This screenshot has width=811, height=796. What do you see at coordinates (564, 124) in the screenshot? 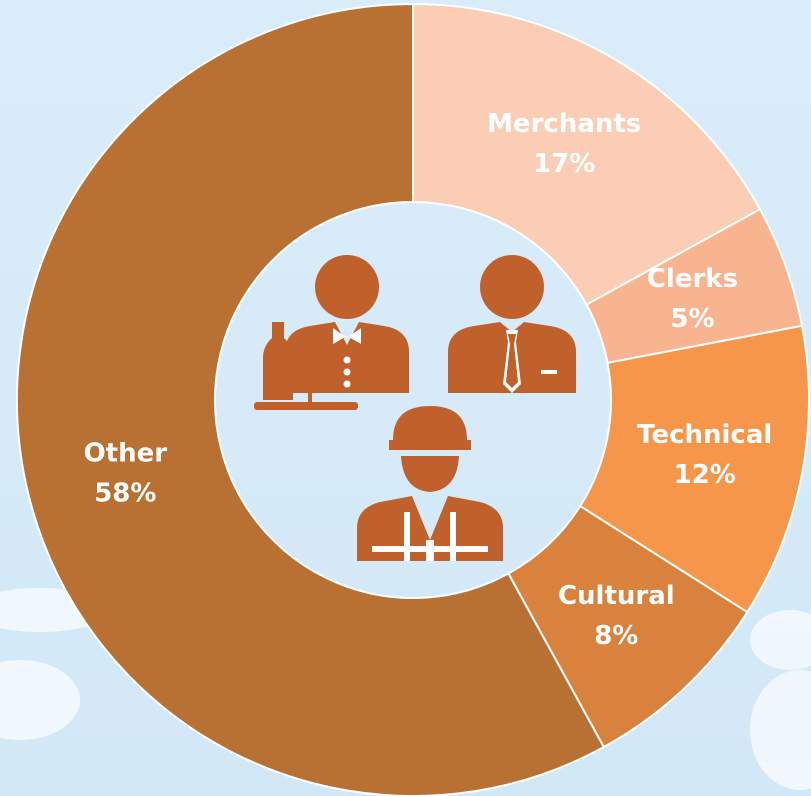
I see `slice-label: Merchants` at bounding box center [564, 124].